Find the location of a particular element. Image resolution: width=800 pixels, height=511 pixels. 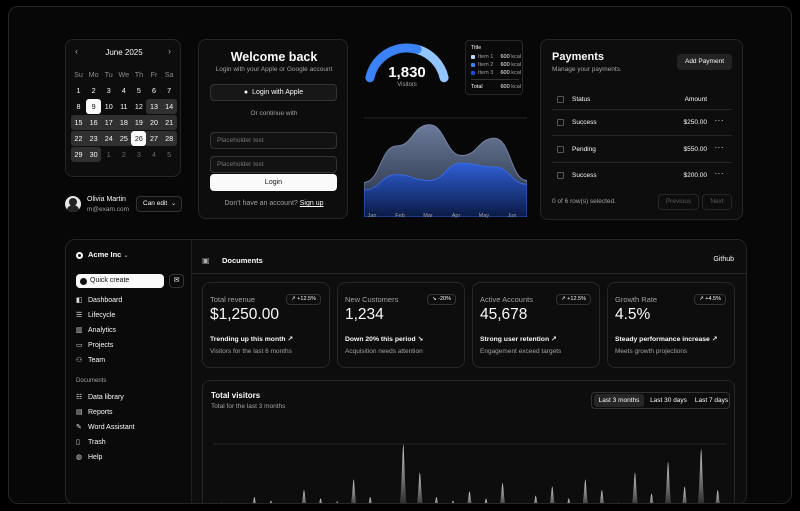

calendar-day: 8 is located at coordinates (78, 106).